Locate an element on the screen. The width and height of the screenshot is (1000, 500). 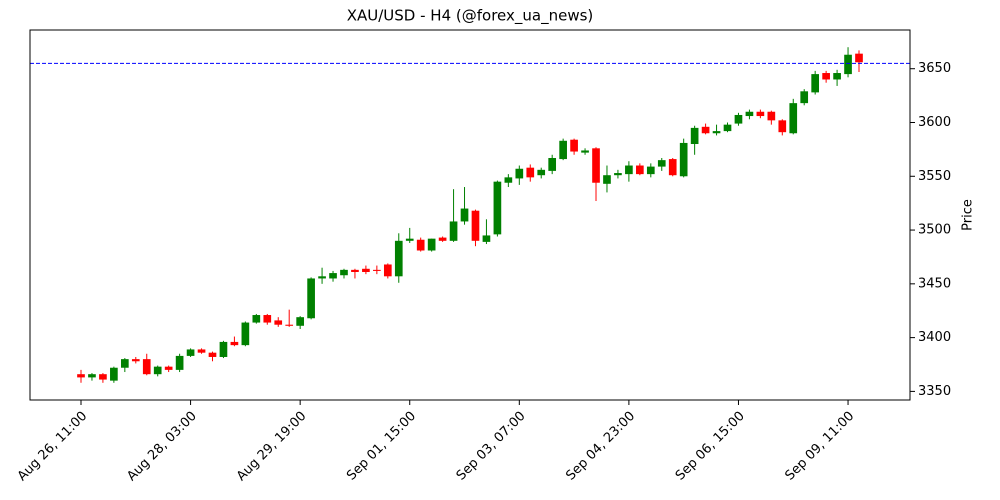
y-axis-label: Price is located at coordinates (968, 215).